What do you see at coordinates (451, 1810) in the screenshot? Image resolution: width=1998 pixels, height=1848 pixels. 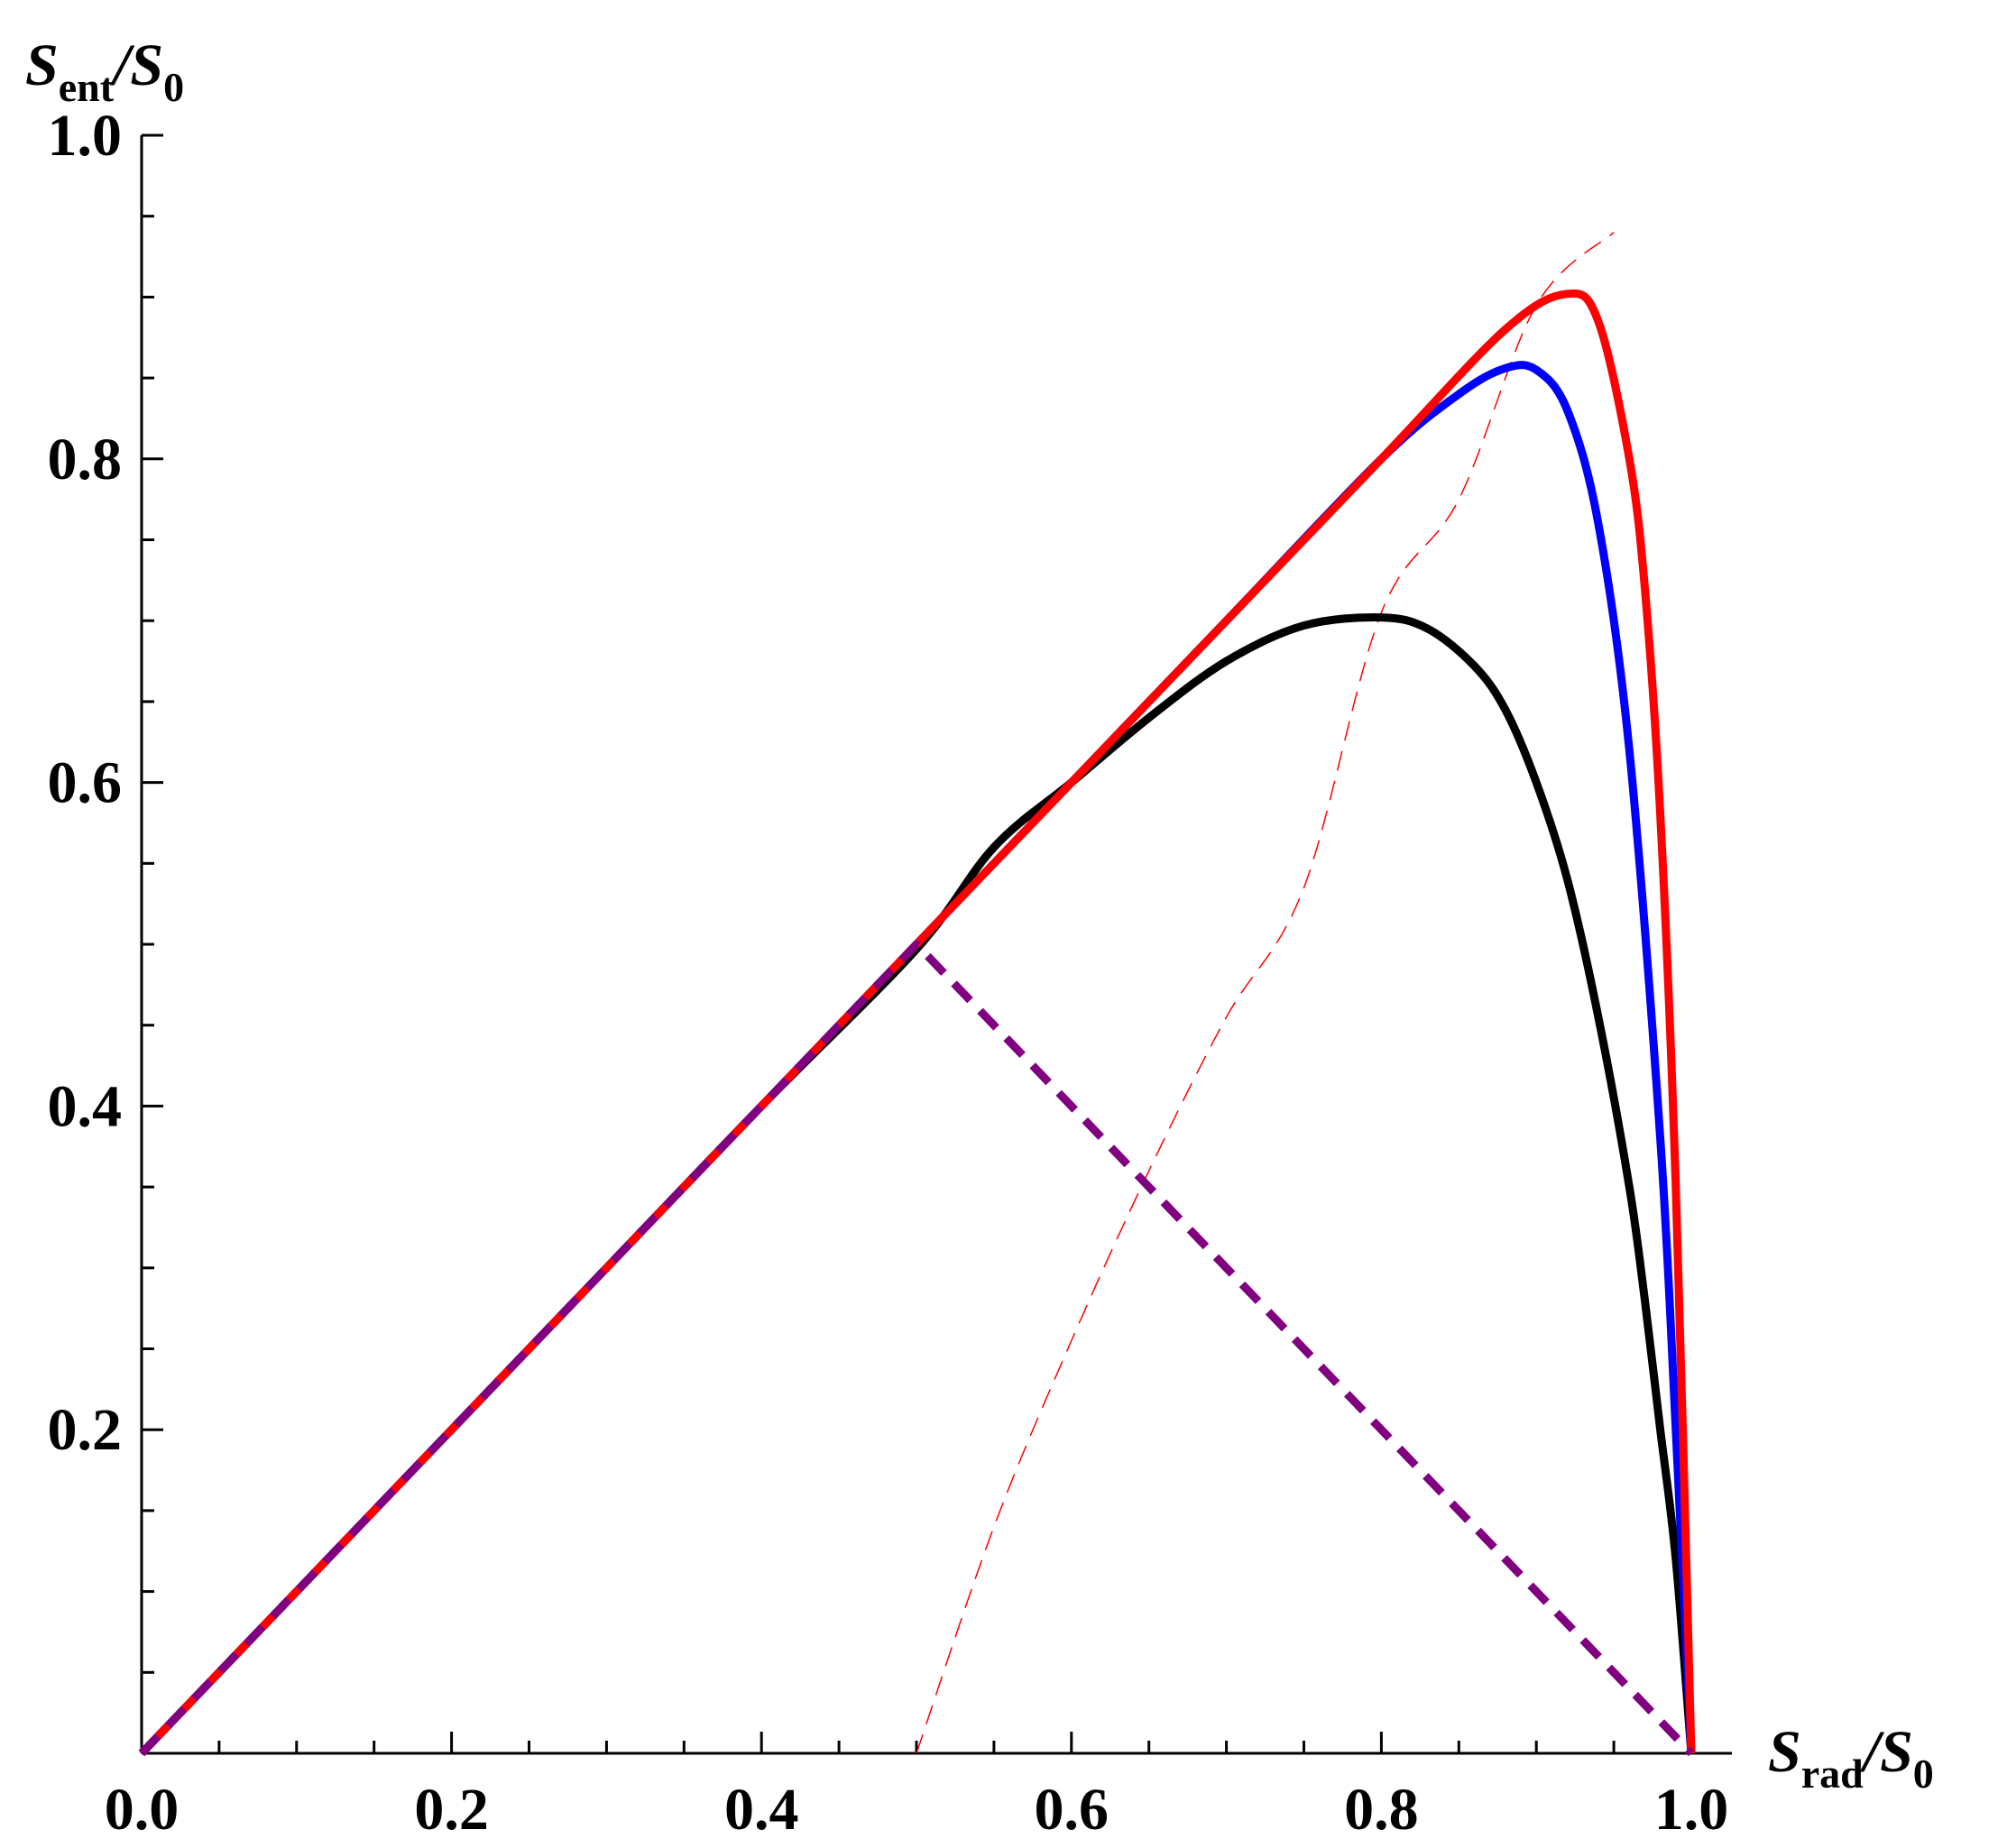 I see `x-tick-label: 0.2` at bounding box center [451, 1810].